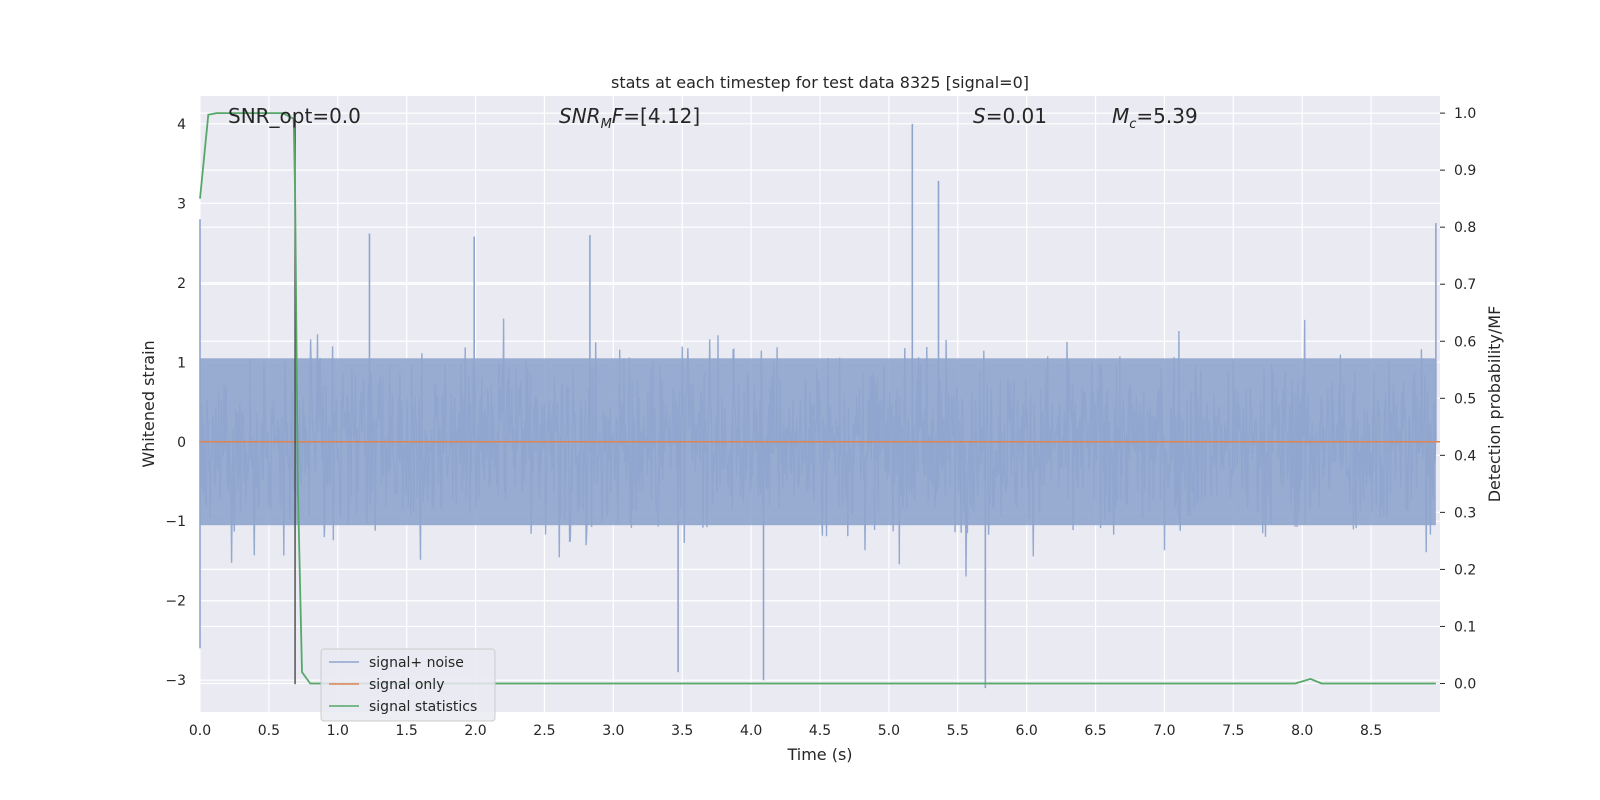 The width and height of the screenshot is (1600, 800). What do you see at coordinates (294, 116) in the screenshot?
I see `annotation-snr-opt: SNR_opt=0.0` at bounding box center [294, 116].